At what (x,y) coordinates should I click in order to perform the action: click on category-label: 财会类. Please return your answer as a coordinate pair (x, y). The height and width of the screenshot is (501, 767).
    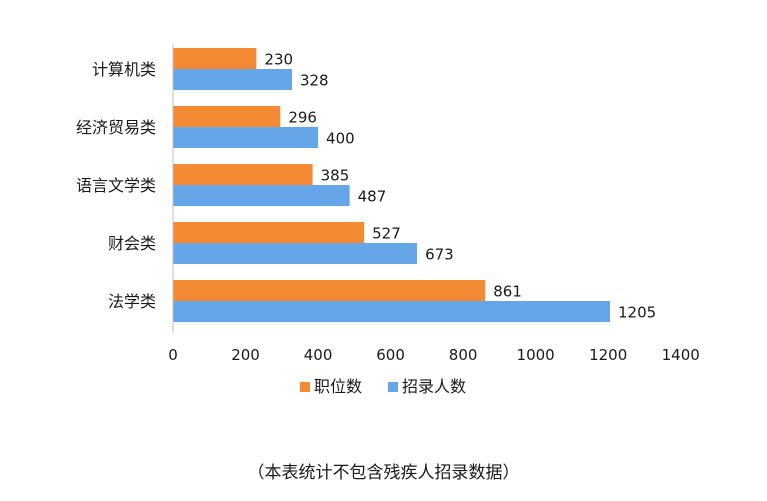
    Looking at the image, I should click on (132, 243).